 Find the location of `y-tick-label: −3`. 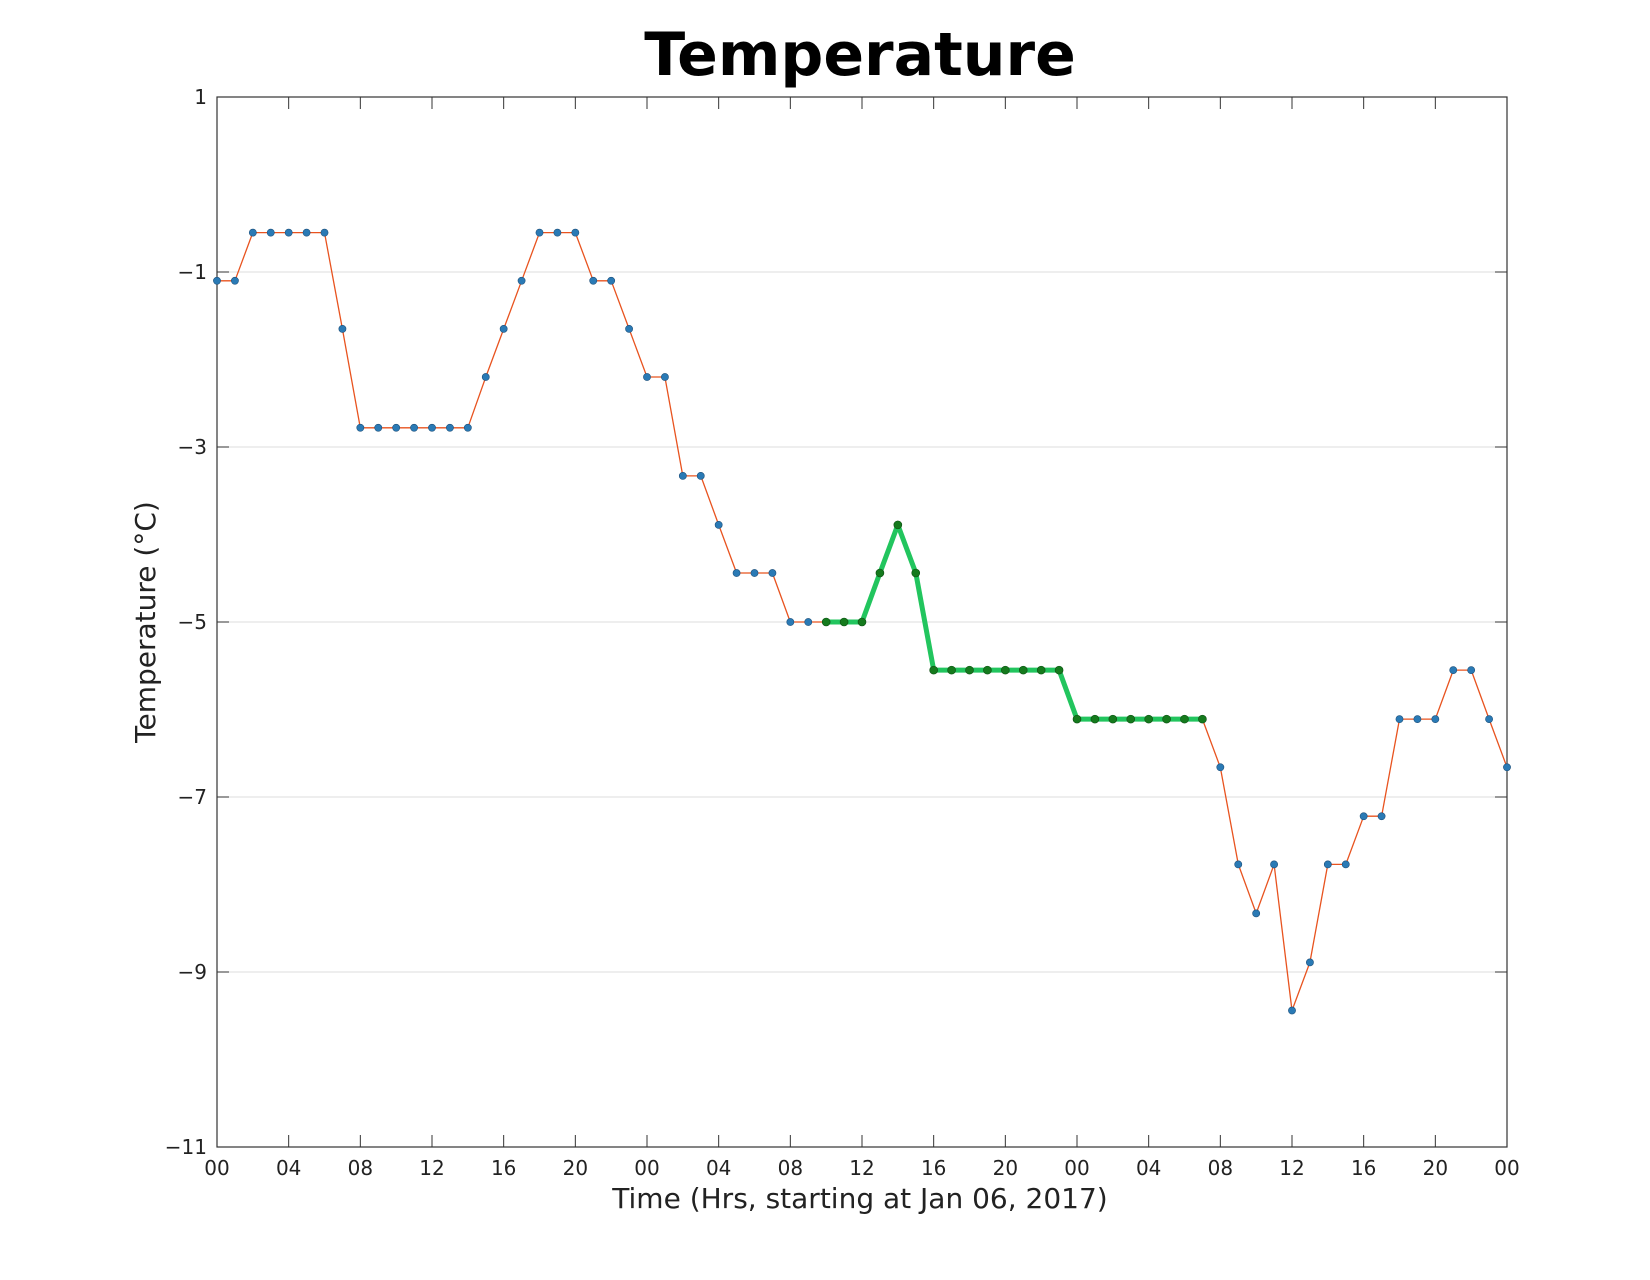

y-tick-label: −3 is located at coordinates (192, 447).